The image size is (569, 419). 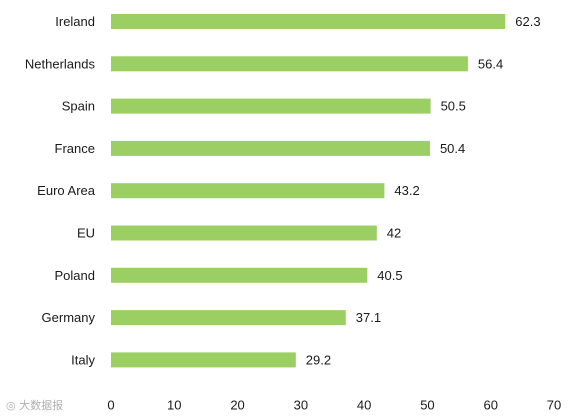 I want to click on bar-netherlands, so click(x=289, y=64).